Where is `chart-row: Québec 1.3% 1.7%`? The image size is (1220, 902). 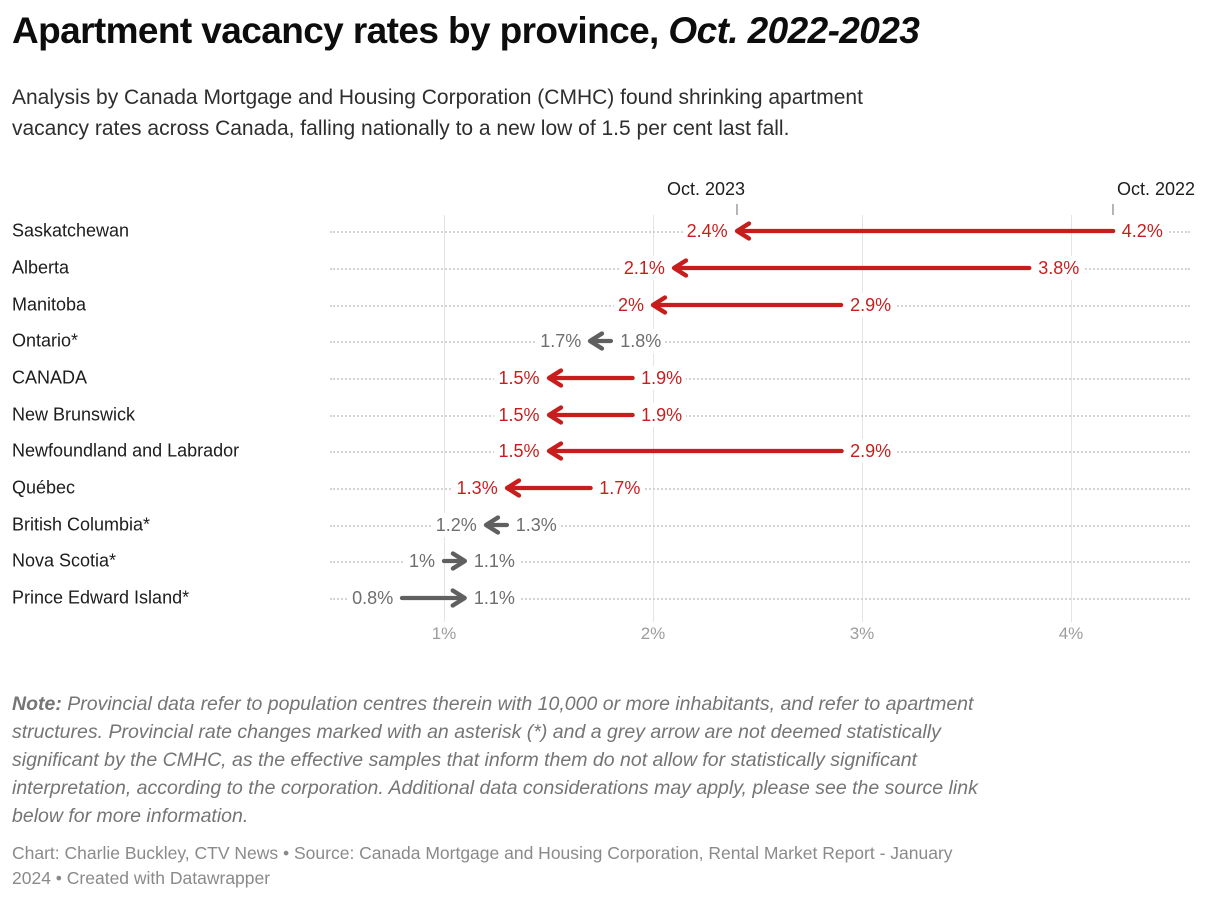
chart-row: Québec 1.3% 1.7% is located at coordinates (610, 488).